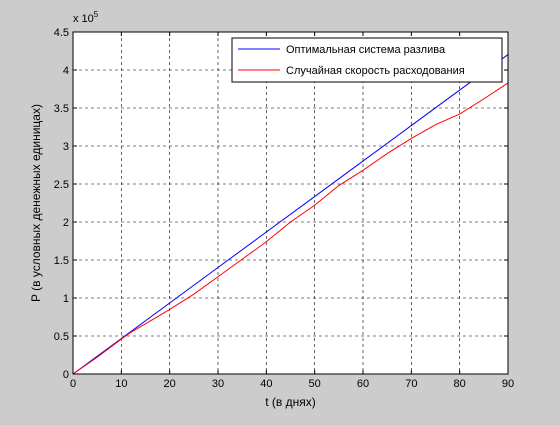 The width and height of the screenshot is (560, 425). What do you see at coordinates (508, 384) in the screenshot?
I see `x-tick-label: 90` at bounding box center [508, 384].